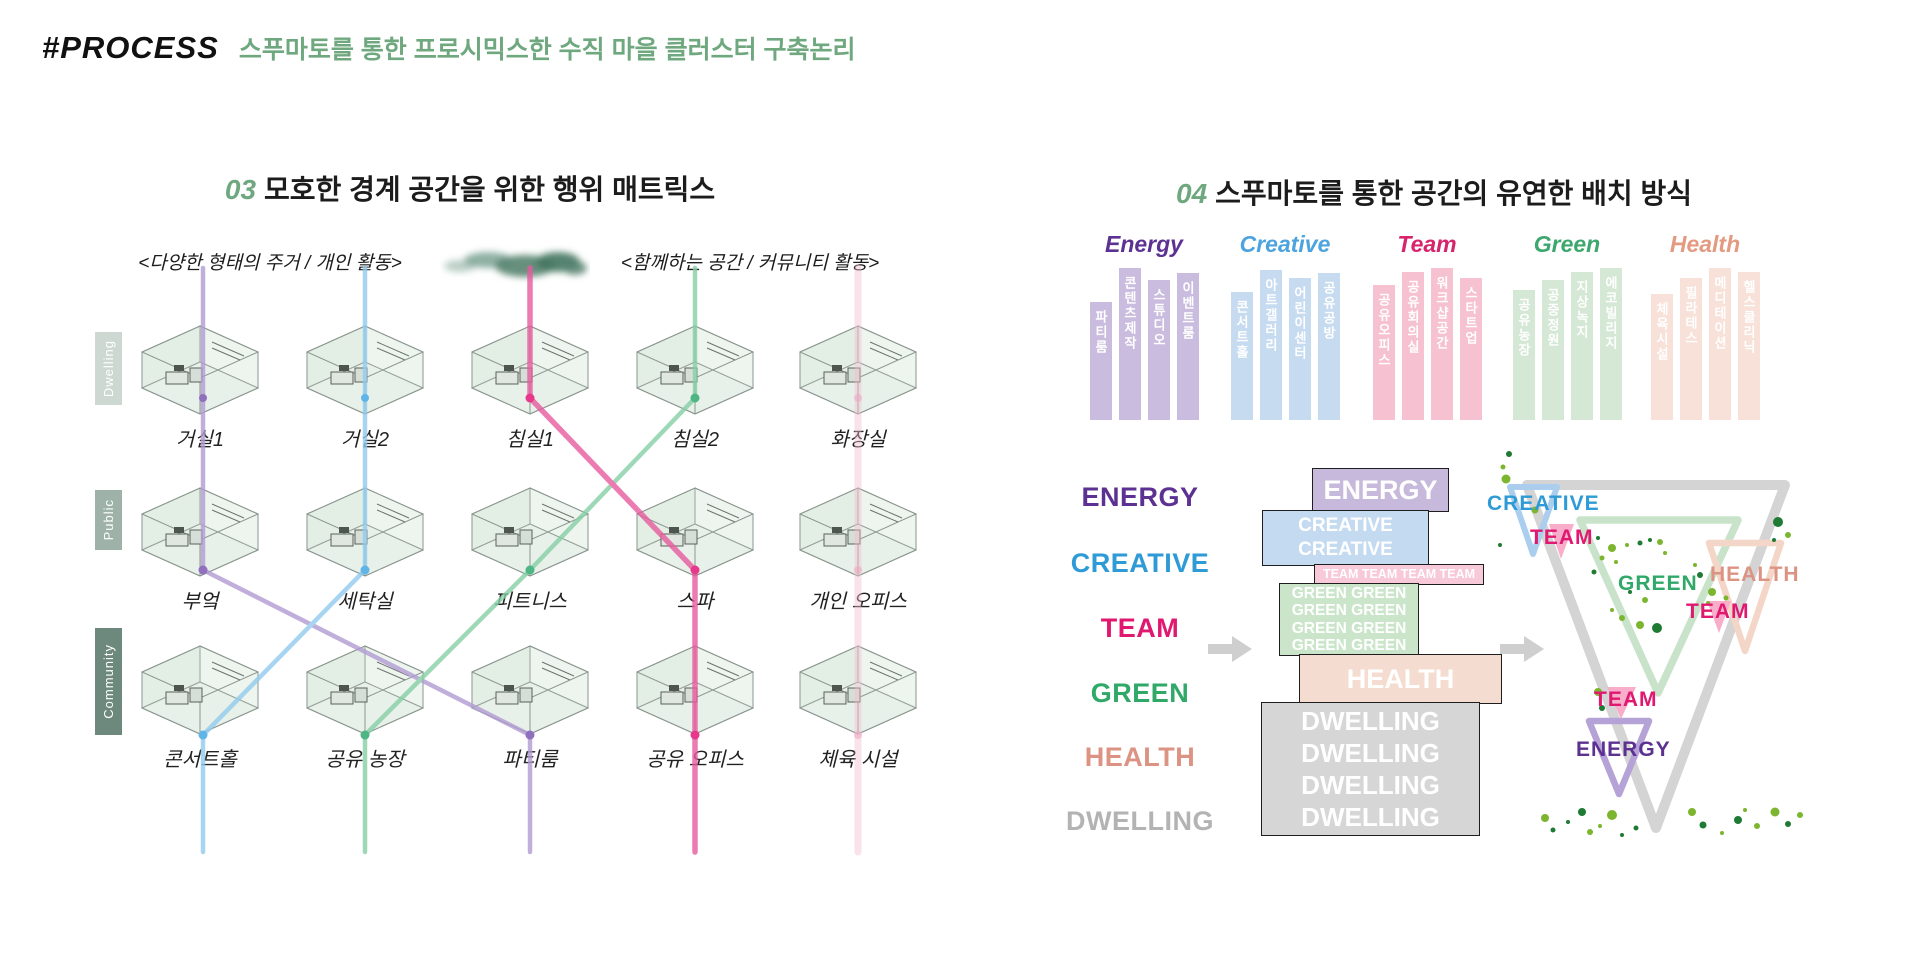 The image size is (1920, 969). I want to click on program-bar: 지상녹지, so click(1581, 346).